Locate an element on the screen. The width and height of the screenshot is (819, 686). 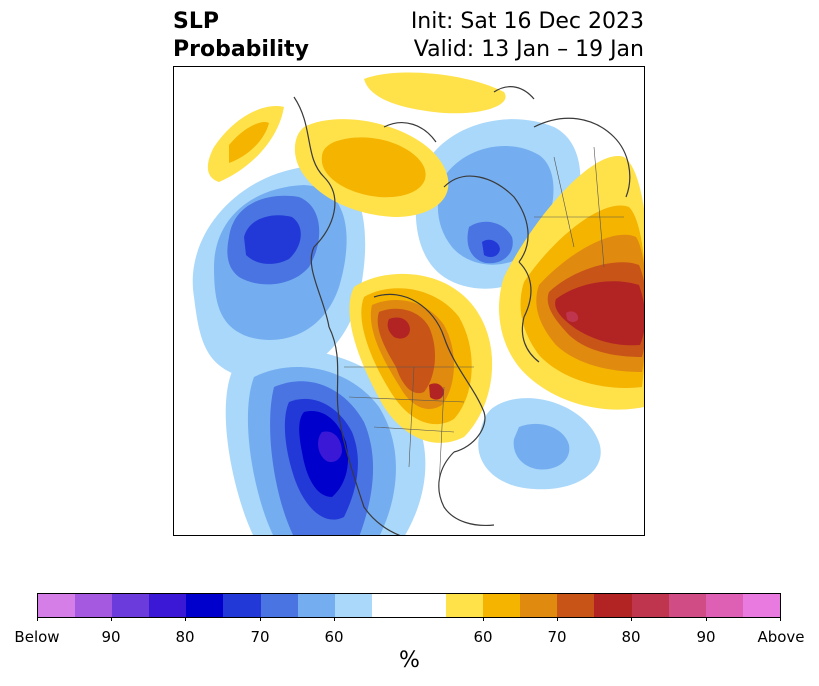
colorbar-units: % is located at coordinates (409, 660).